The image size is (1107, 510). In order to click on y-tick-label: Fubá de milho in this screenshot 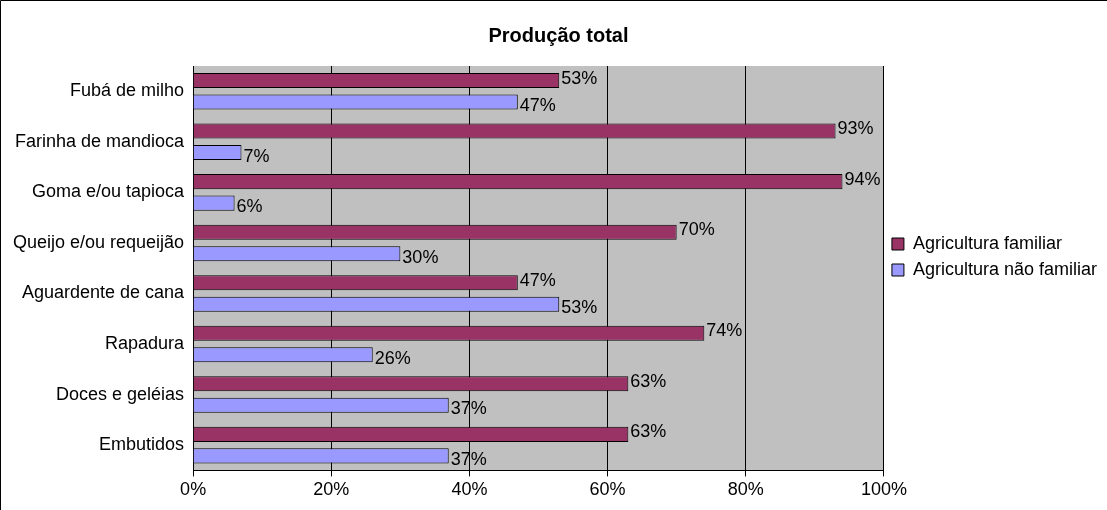, I will do `click(127, 90)`.